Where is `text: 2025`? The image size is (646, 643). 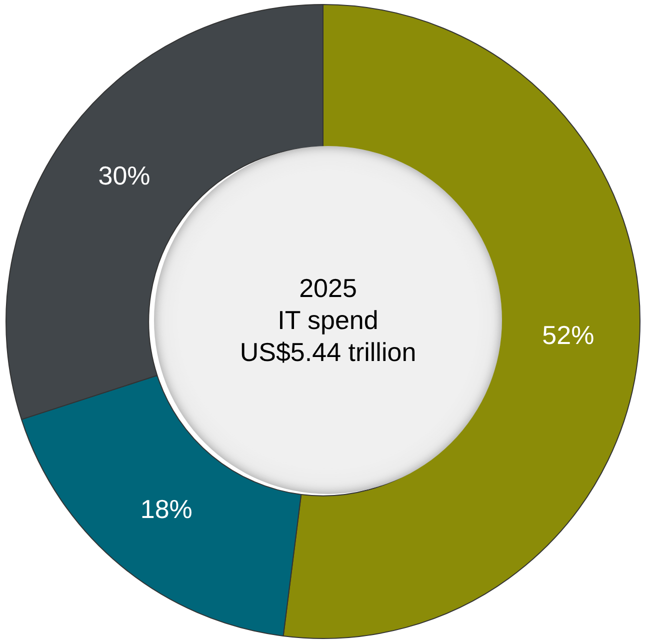
text: 2025 is located at coordinates (328, 288).